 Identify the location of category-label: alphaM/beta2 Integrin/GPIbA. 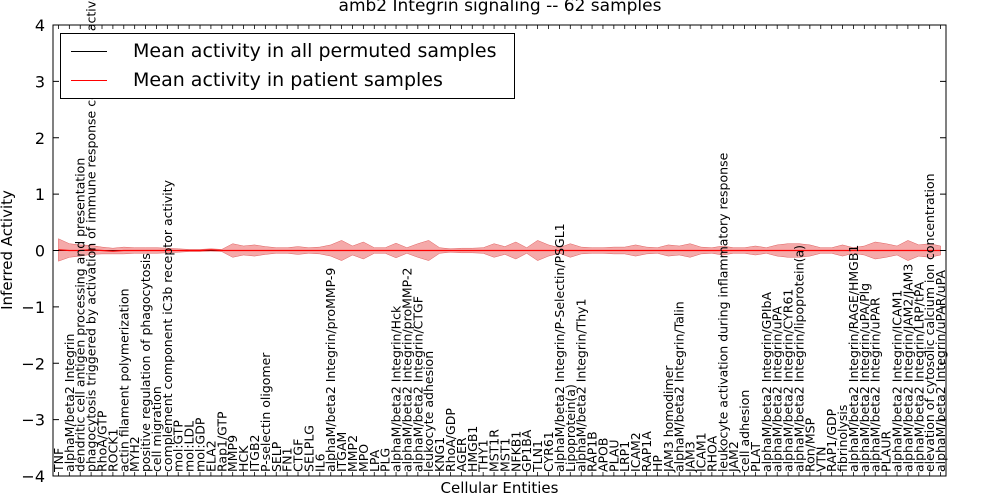
(766, 382).